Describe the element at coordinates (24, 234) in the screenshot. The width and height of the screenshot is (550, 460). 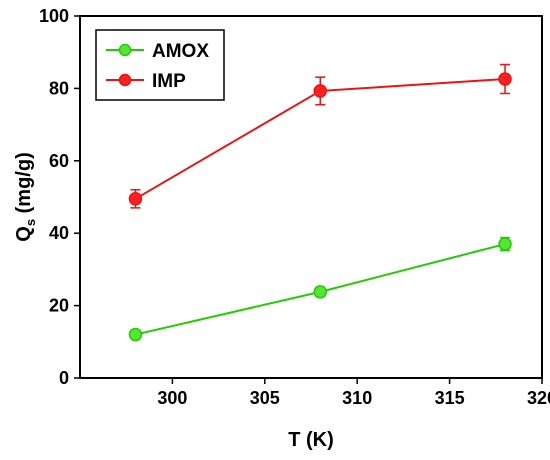
I see `y-axis-title-main: Q` at that location.